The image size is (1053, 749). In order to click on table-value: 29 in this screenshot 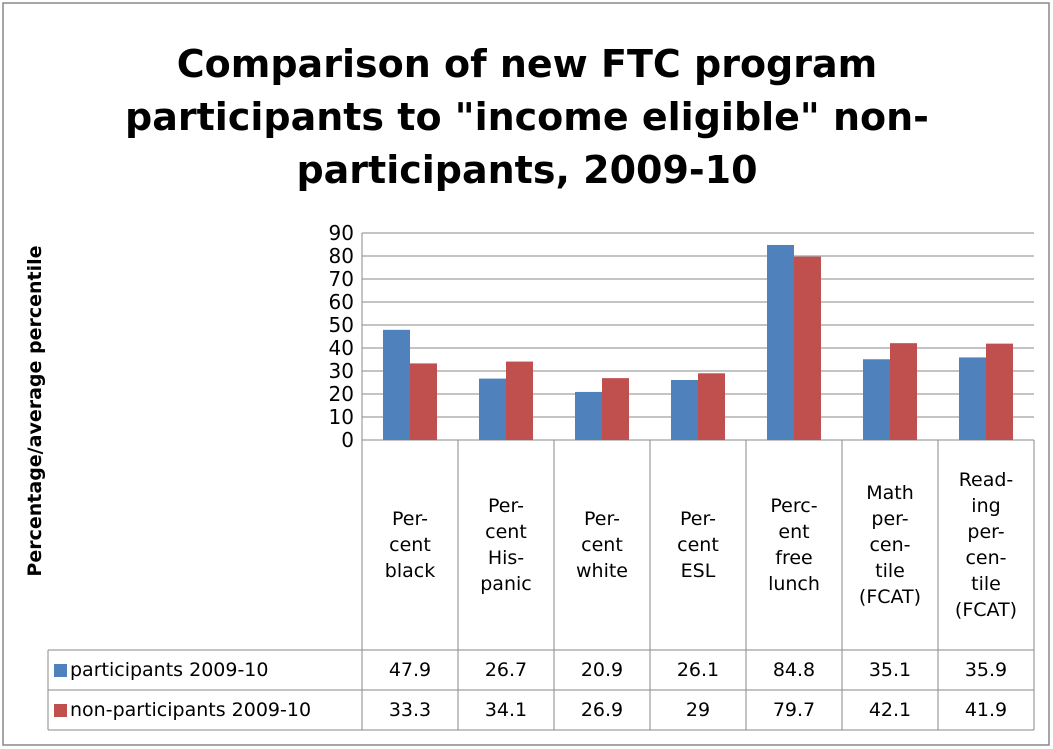, I will do `click(698, 710)`.